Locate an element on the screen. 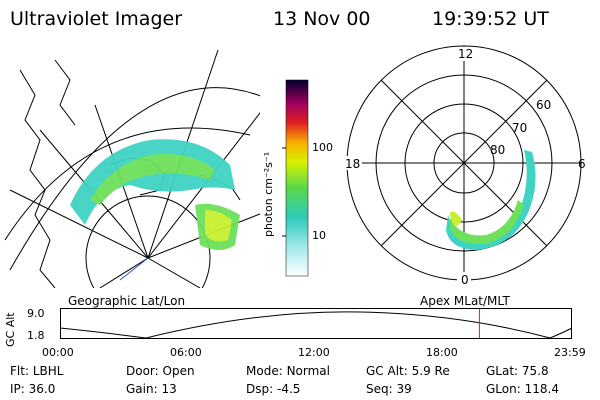  altitude-plot-frame is located at coordinates (316, 323).